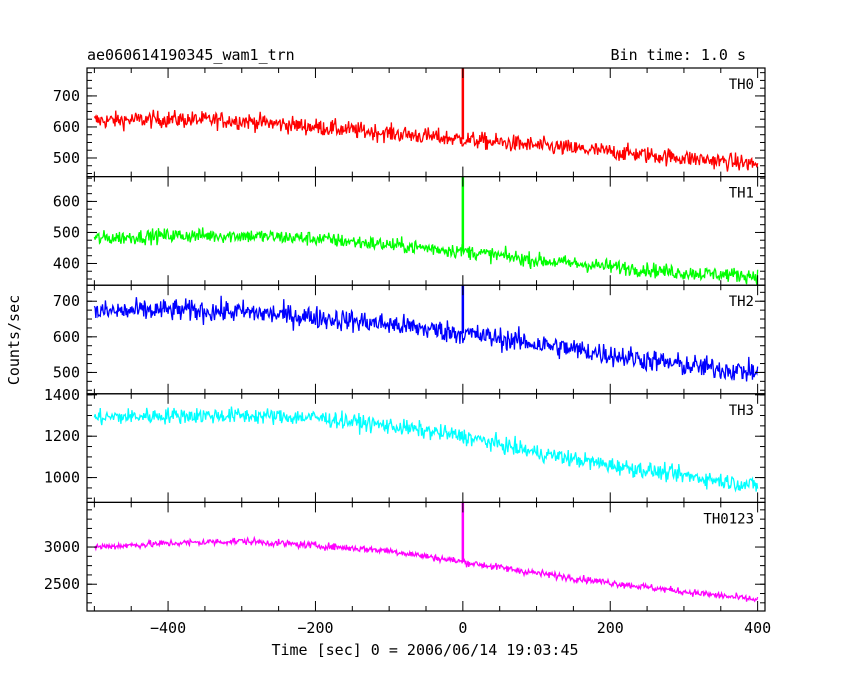  I want to click on panel-name-th2: TH2, so click(741, 302).